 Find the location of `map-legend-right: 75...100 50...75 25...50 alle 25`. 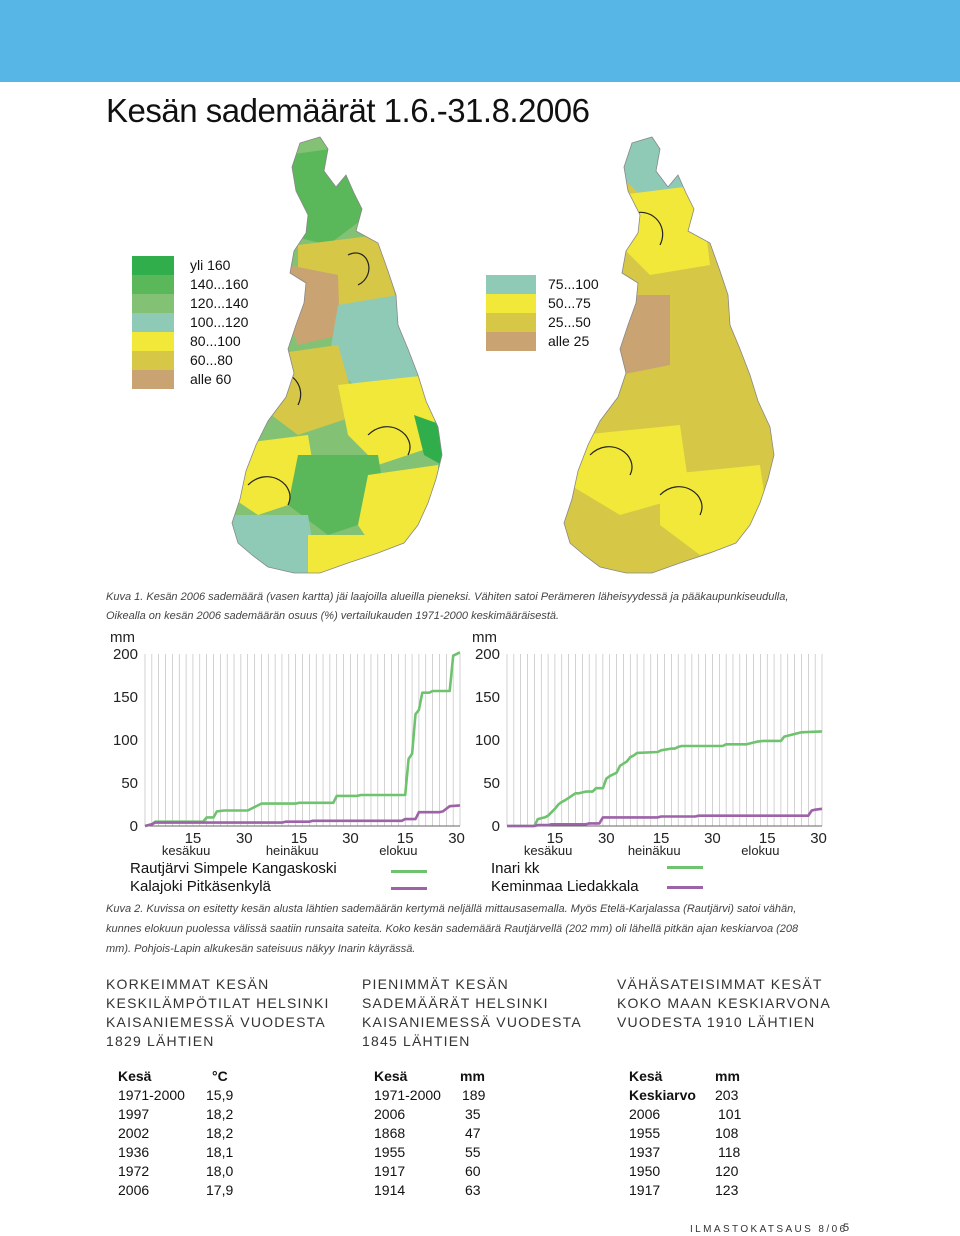

map-legend-right: 75...100 50...75 25...50 alle 25 is located at coordinates (546, 313).